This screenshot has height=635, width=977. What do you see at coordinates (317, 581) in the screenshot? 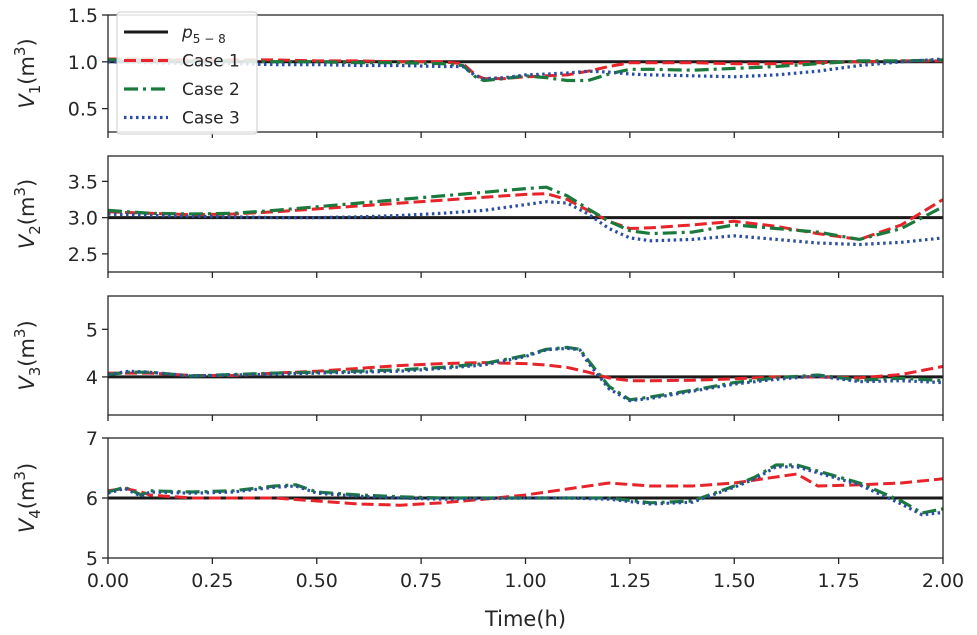
I see `x-tick-label: 0.50` at bounding box center [317, 581].